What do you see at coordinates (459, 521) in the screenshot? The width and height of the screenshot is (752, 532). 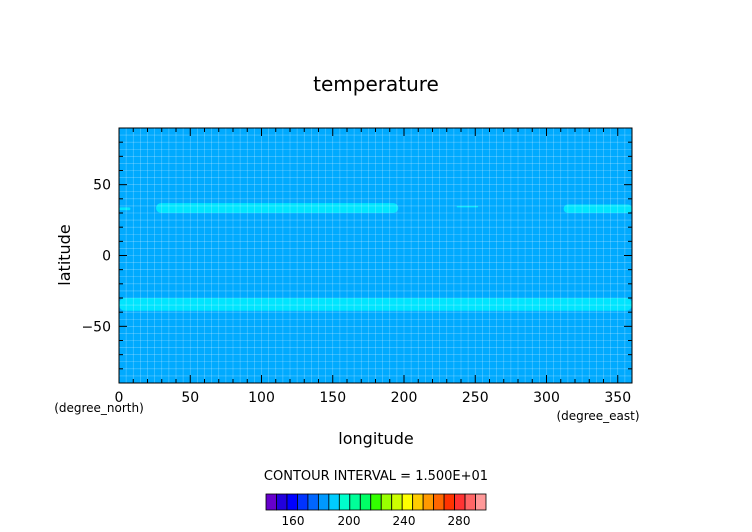 I see `colorbar-tick-label: 280` at bounding box center [459, 521].